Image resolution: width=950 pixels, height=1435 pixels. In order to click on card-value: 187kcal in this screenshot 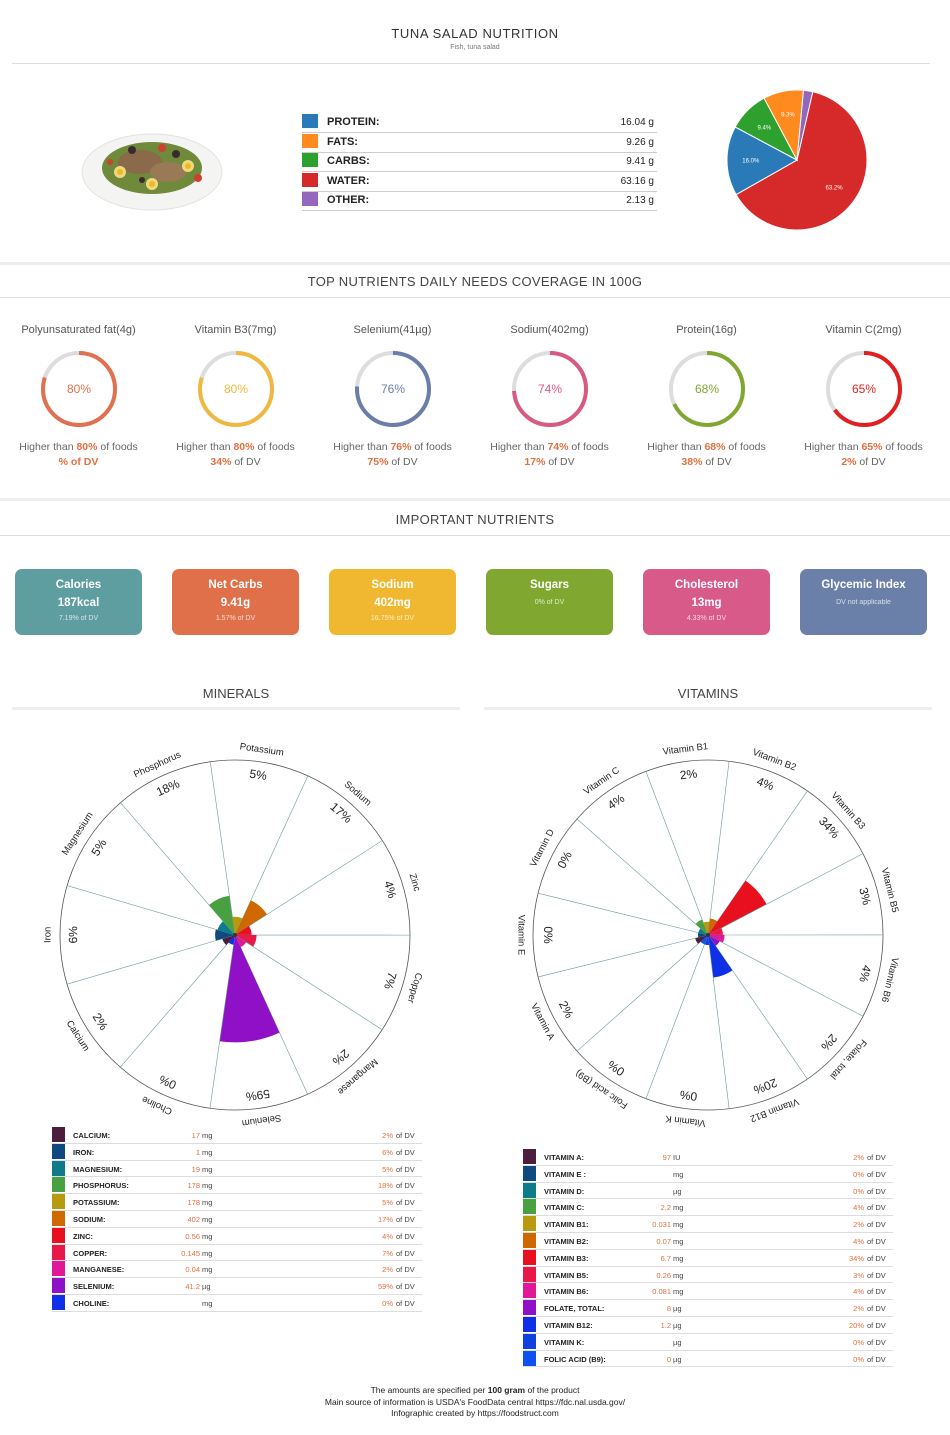, I will do `click(78, 603)`.